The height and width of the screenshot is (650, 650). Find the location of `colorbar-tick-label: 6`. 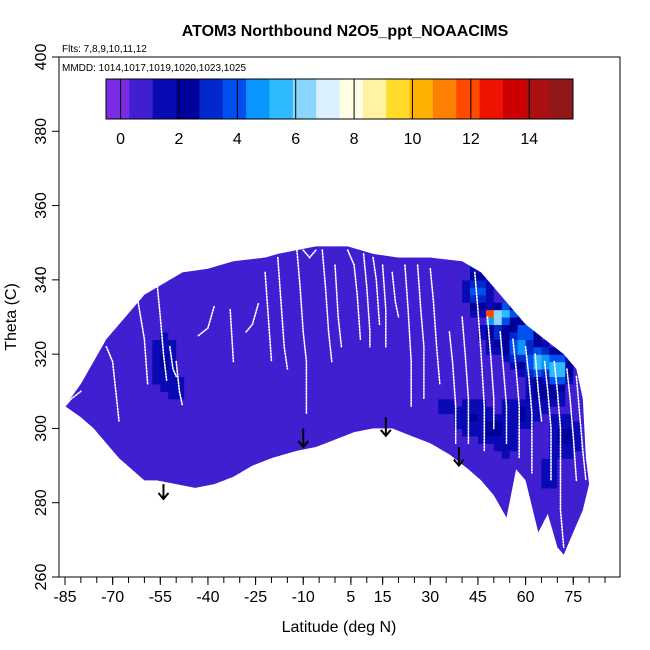

colorbar-tick-label: 6 is located at coordinates (295, 139).